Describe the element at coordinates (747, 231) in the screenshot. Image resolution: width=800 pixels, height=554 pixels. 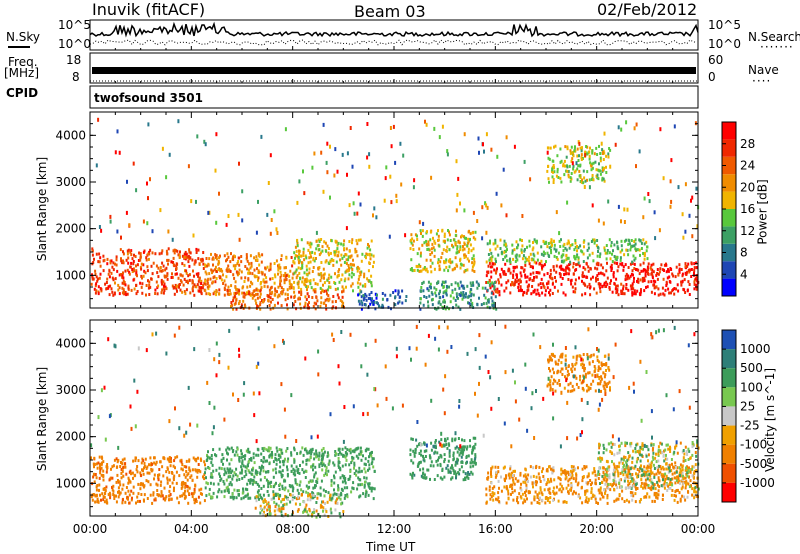
I see `power-colorbar-tick-label: 12` at that location.